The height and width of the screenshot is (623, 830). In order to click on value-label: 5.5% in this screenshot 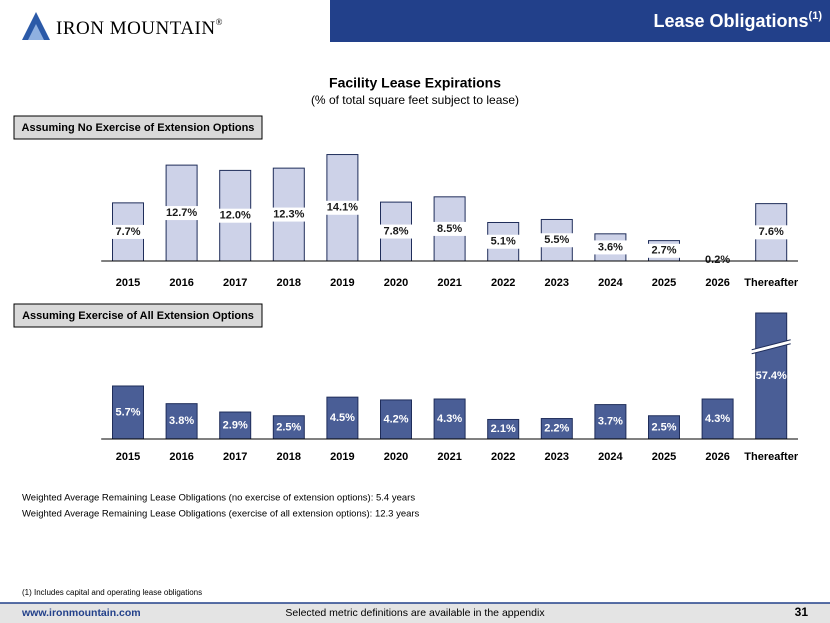, I will do `click(556, 240)`.